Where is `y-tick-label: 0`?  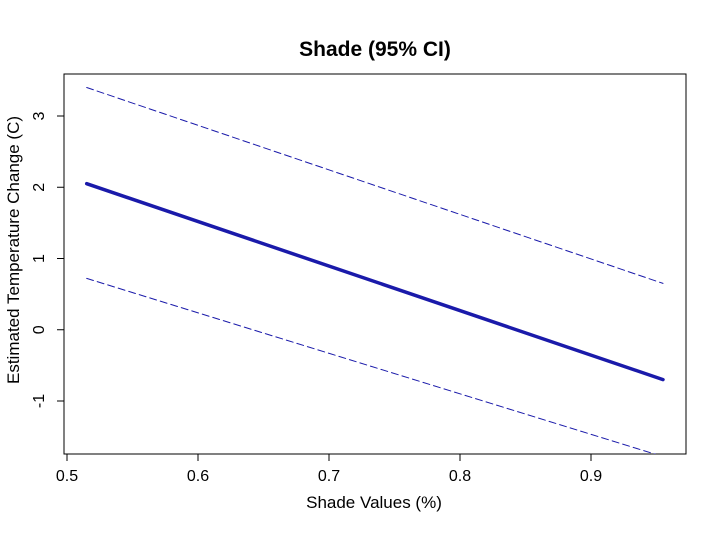
y-tick-label: 0 is located at coordinates (39, 329).